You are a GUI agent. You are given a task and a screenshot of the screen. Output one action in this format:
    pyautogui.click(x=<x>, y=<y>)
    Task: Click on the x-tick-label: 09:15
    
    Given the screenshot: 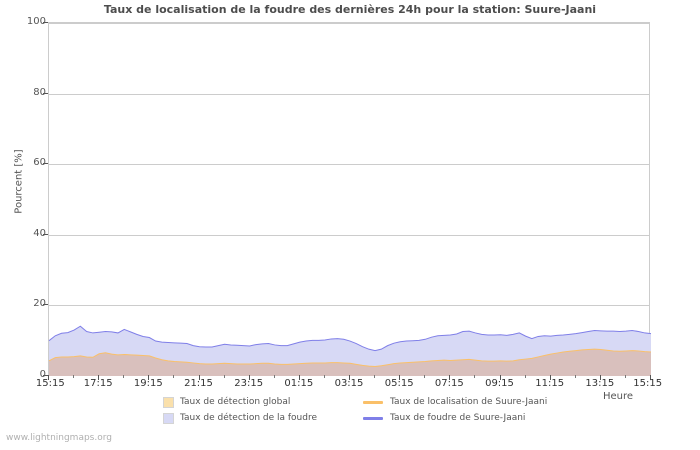 What is the action you would take?
    pyautogui.click(x=499, y=383)
    